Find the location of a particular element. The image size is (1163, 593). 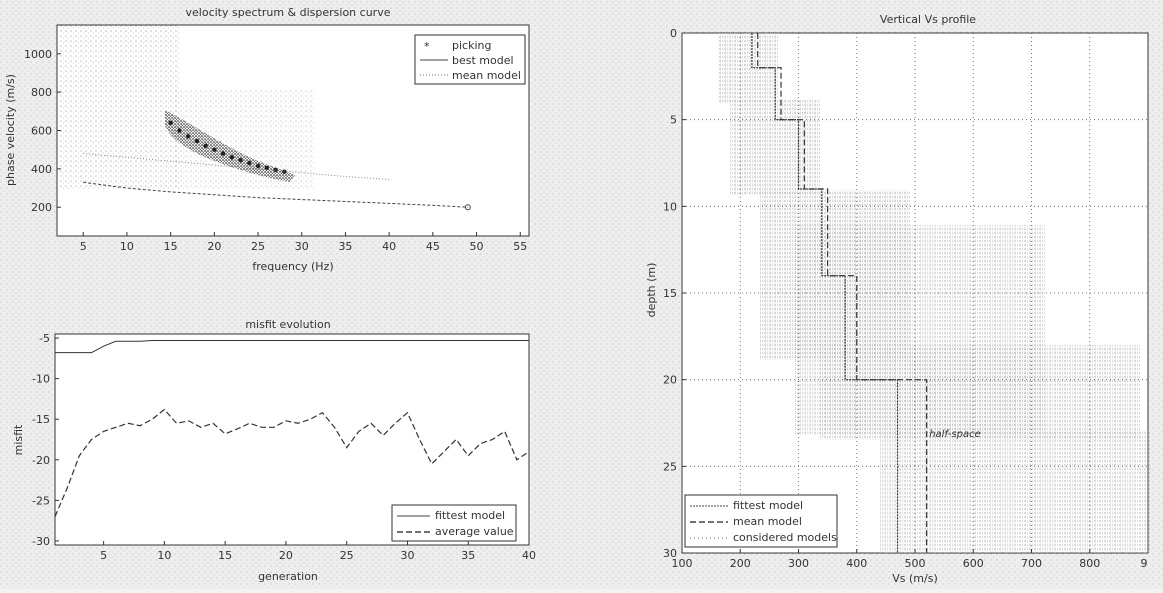

x-tick-label: 45 is located at coordinates (433, 246).